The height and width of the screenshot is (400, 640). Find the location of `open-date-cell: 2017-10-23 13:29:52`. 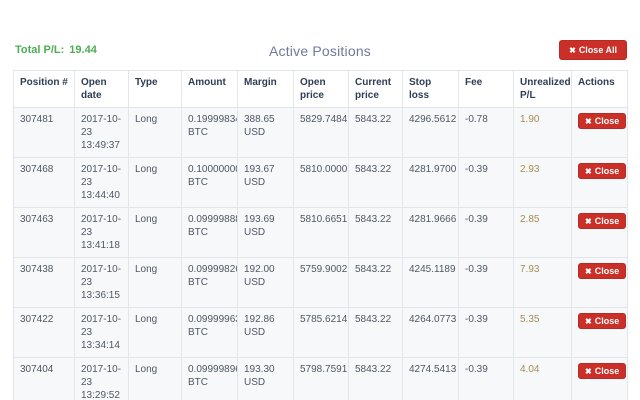

open-date-cell: 2017-10-23 13:29:52 is located at coordinates (101, 378).